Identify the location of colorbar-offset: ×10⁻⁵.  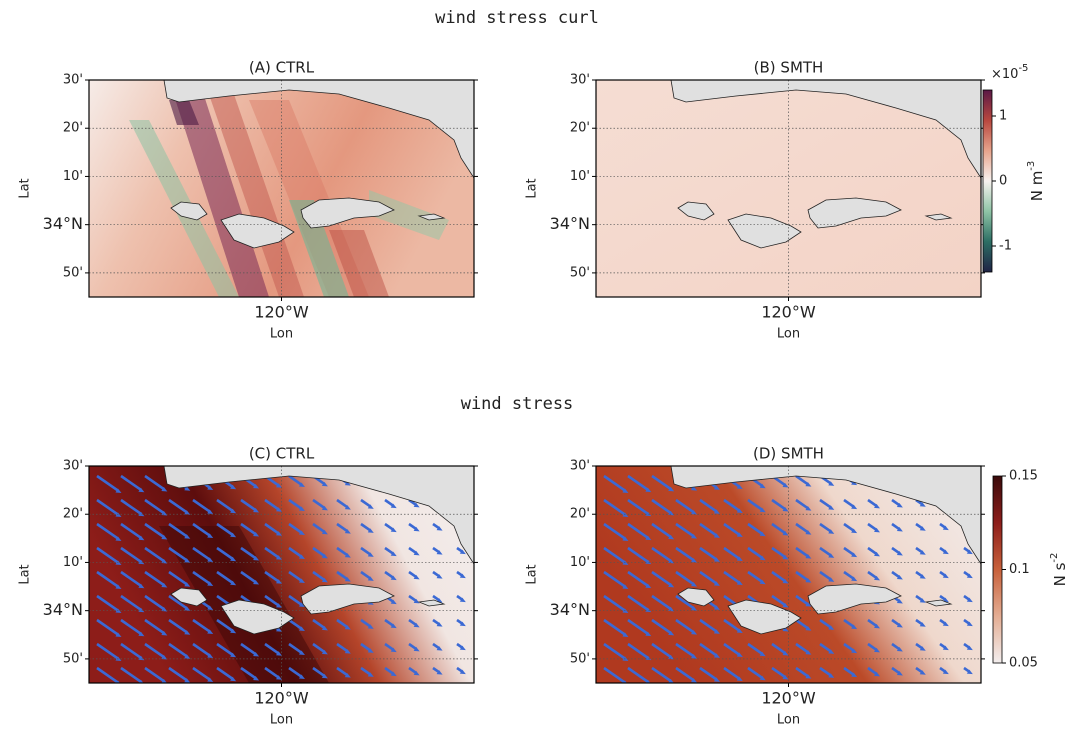
(1009, 72).